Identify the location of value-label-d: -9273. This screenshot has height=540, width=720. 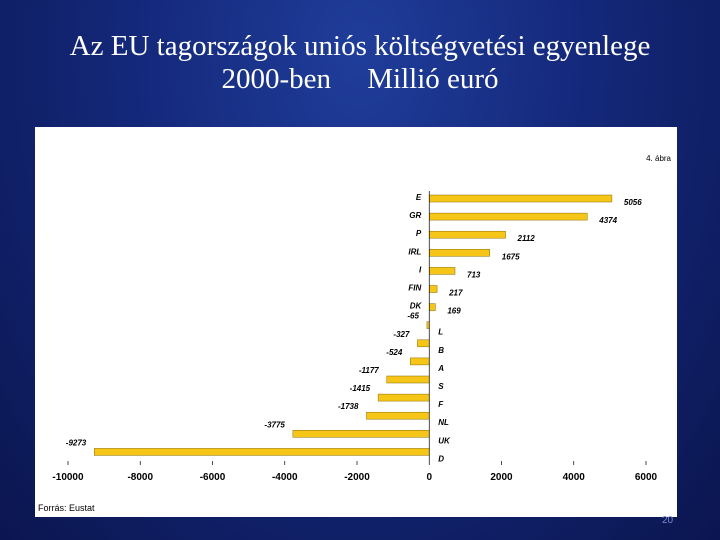
(76, 442).